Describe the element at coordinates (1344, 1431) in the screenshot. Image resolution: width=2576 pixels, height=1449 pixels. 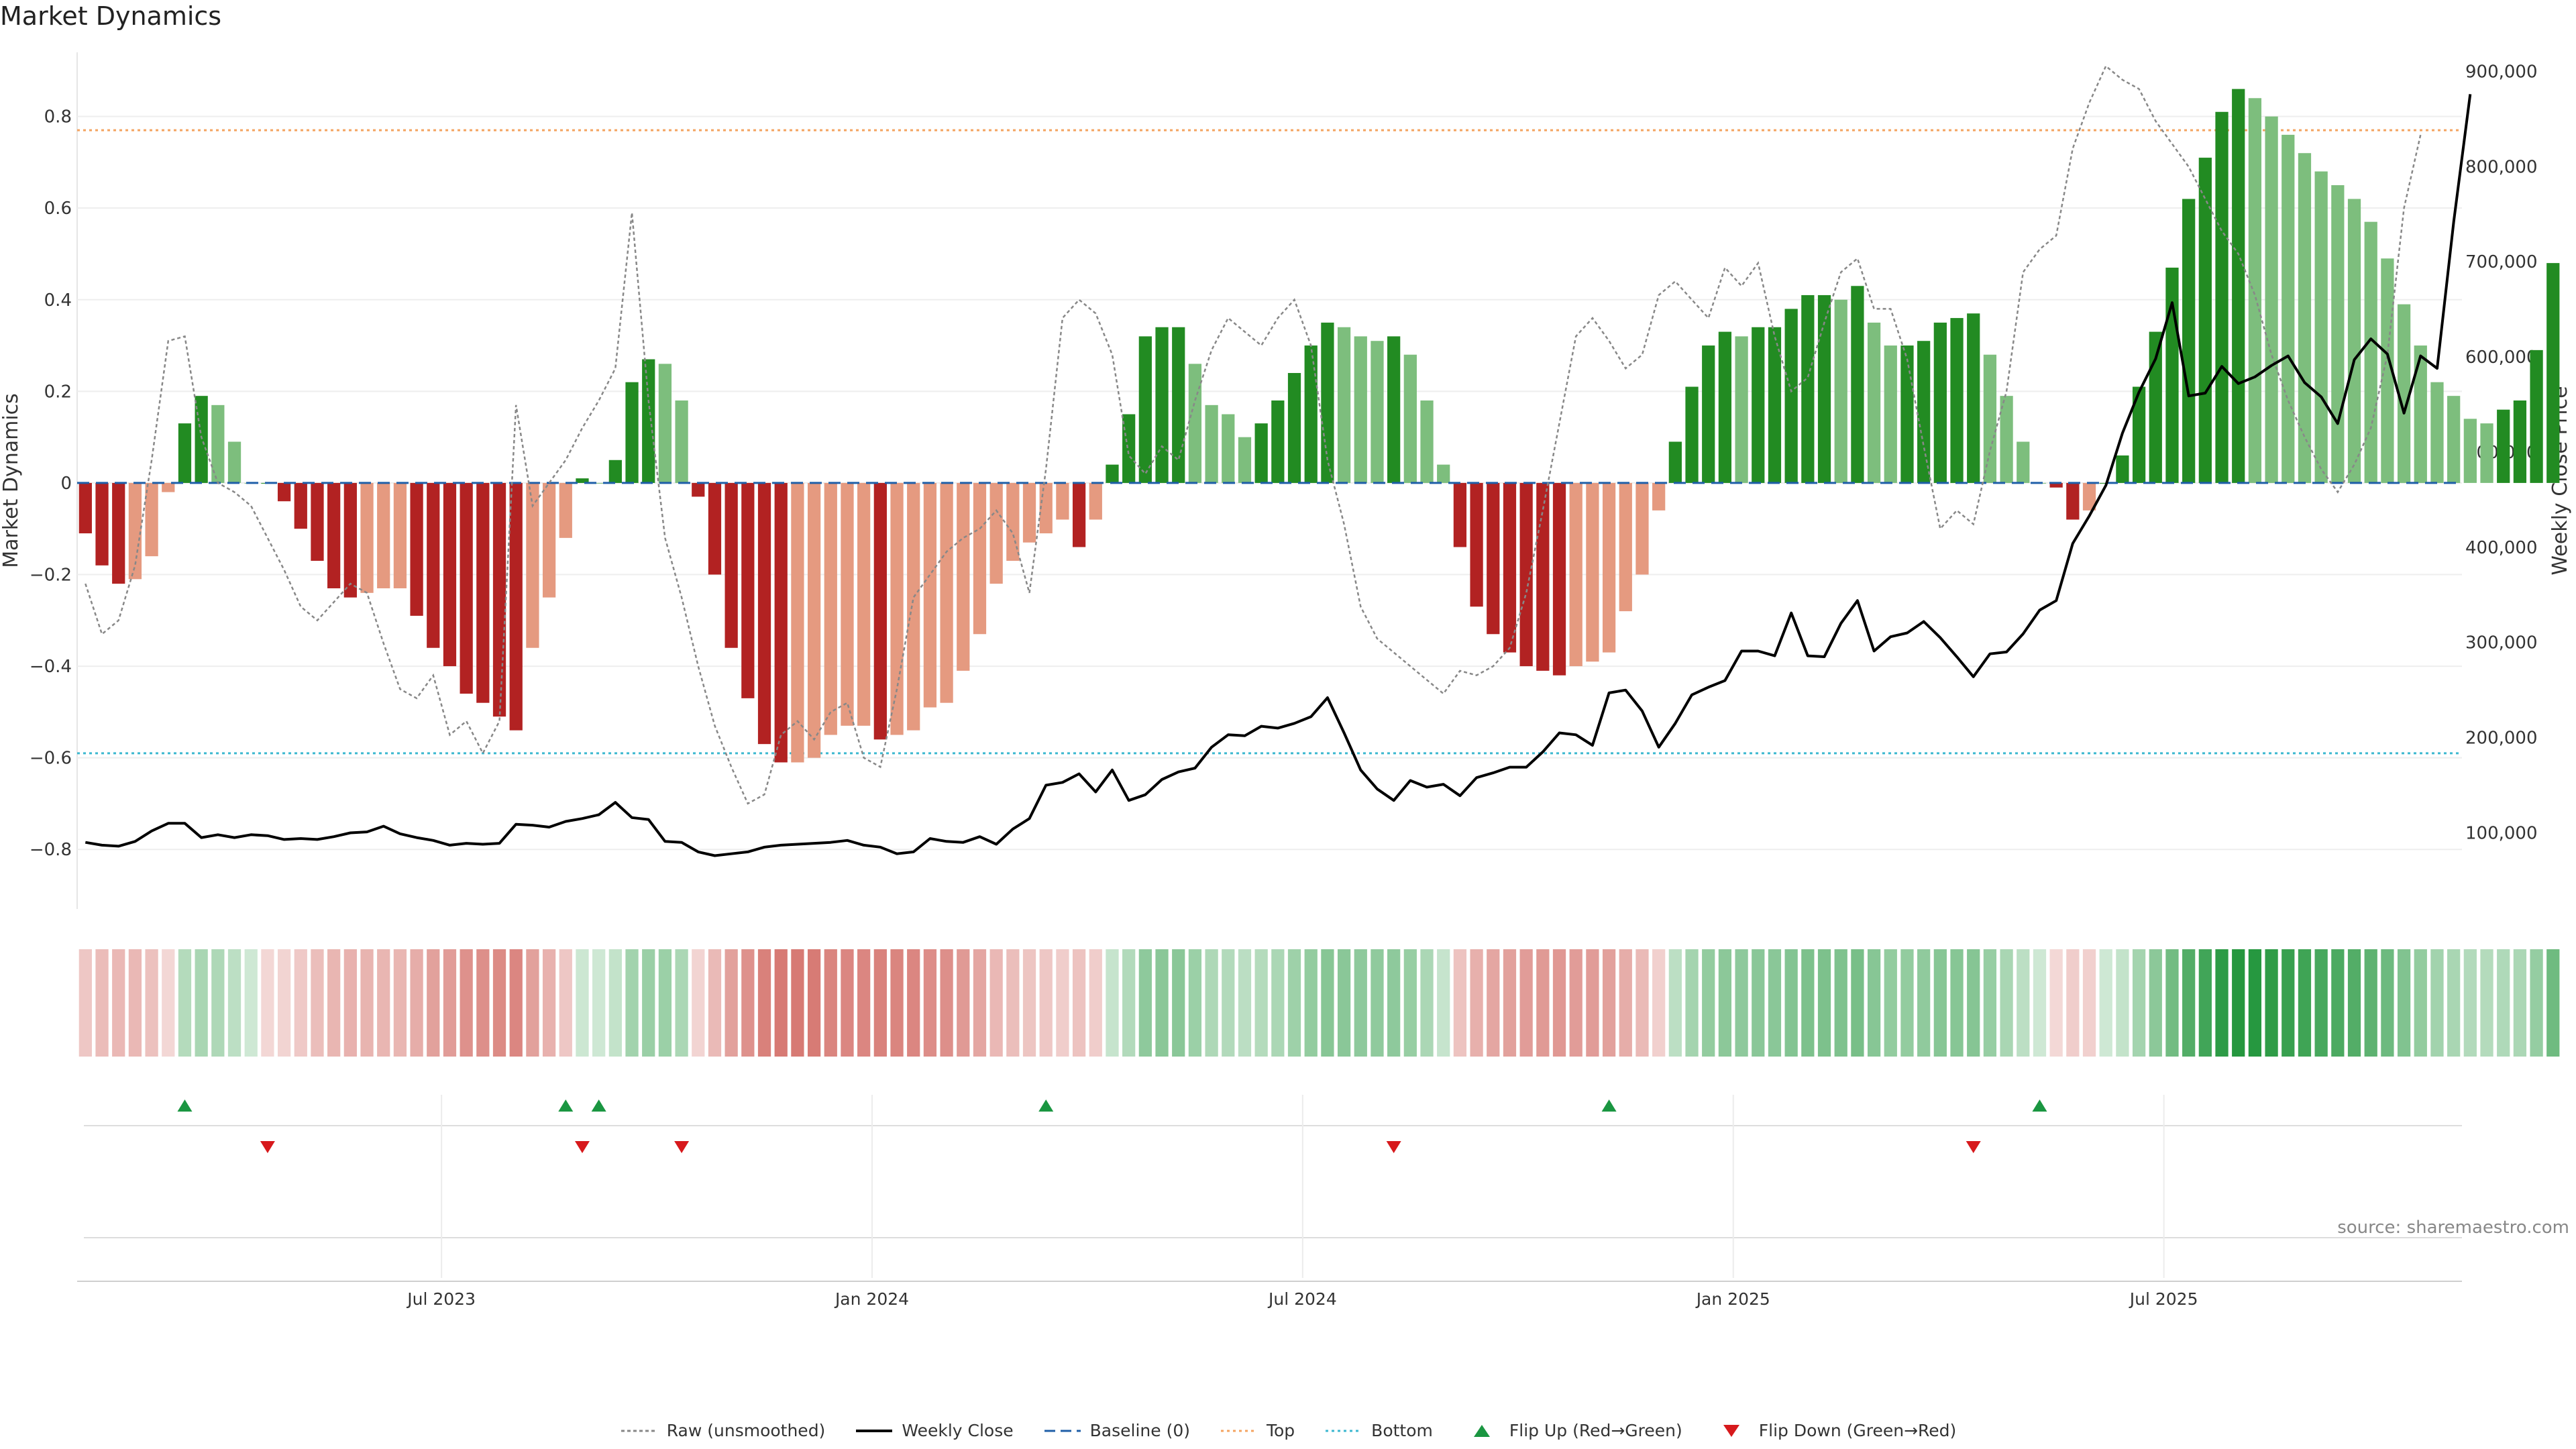
I see `legend-swatch-bottom` at that location.